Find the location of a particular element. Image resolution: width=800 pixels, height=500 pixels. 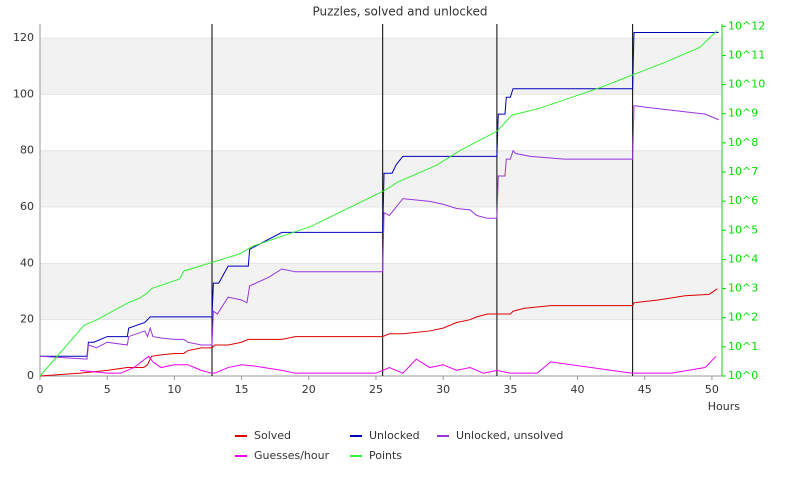

x-tick-label: 0 is located at coordinates (40, 389).